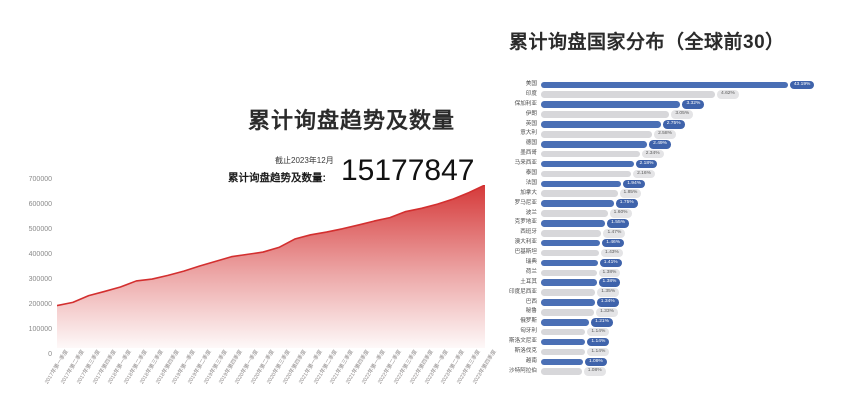 The image size is (852, 411). I want to click on funnel-row: 匈牙利 1.14%, so click(672, 332).